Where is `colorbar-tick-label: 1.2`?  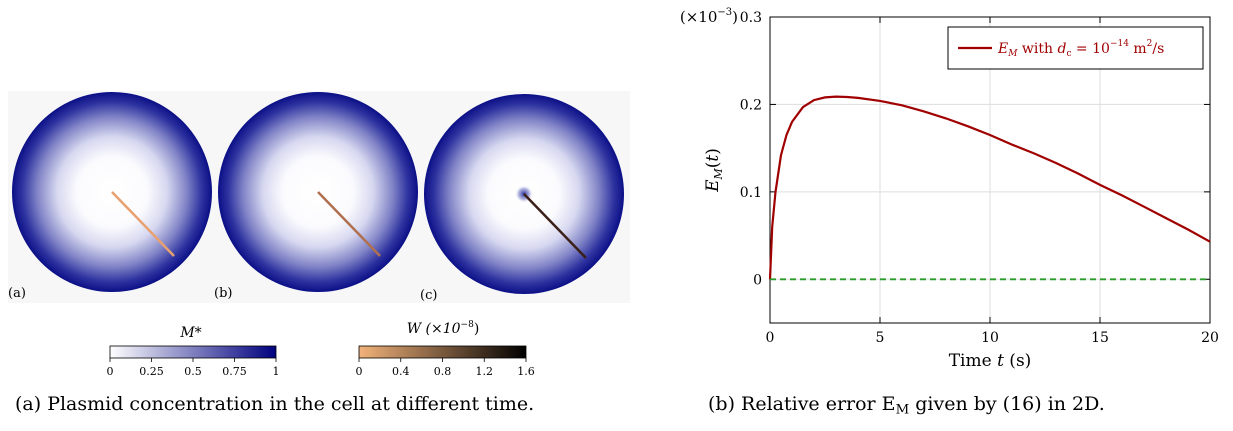 colorbar-tick-label: 1.2 is located at coordinates (485, 371).